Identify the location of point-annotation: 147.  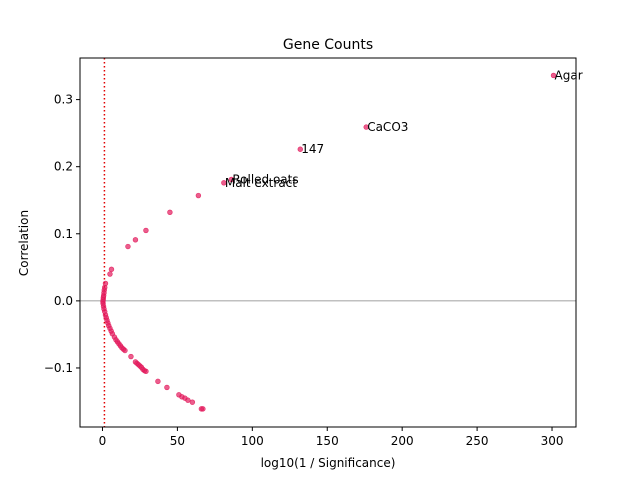
(312, 149).